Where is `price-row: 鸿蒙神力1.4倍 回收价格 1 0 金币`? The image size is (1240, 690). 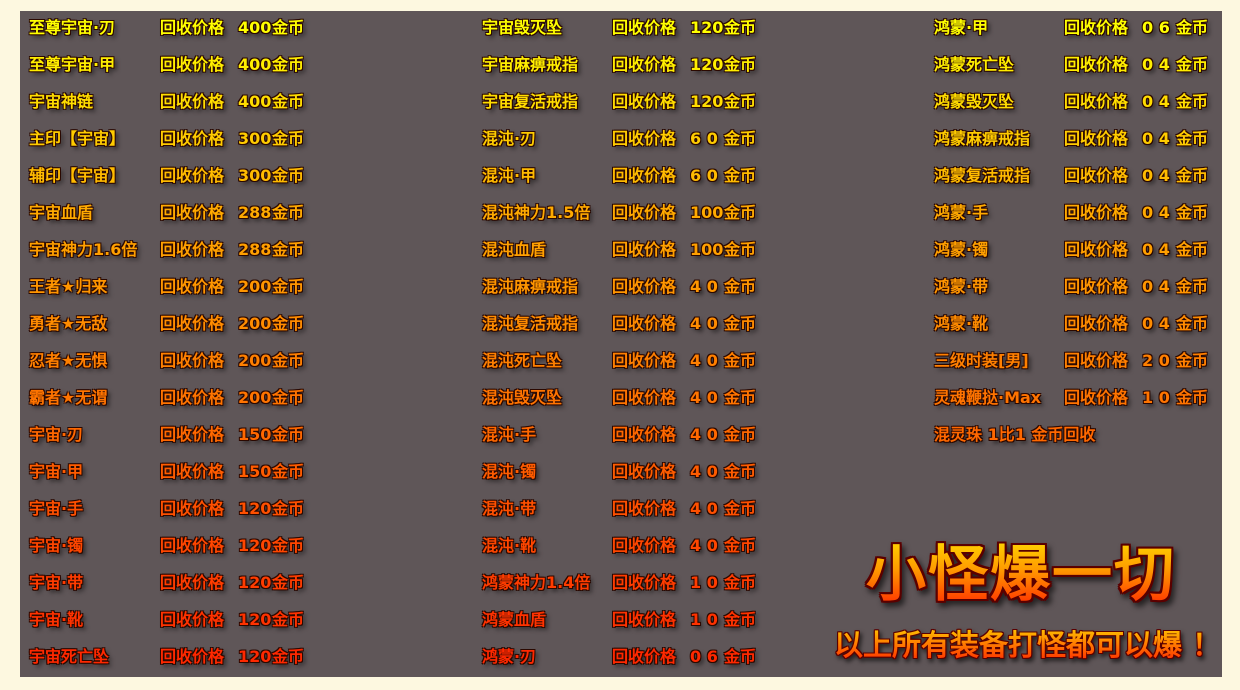
price-row: 鸿蒙神力1.4倍 回收价格 1 0 金币 is located at coordinates (620, 583).